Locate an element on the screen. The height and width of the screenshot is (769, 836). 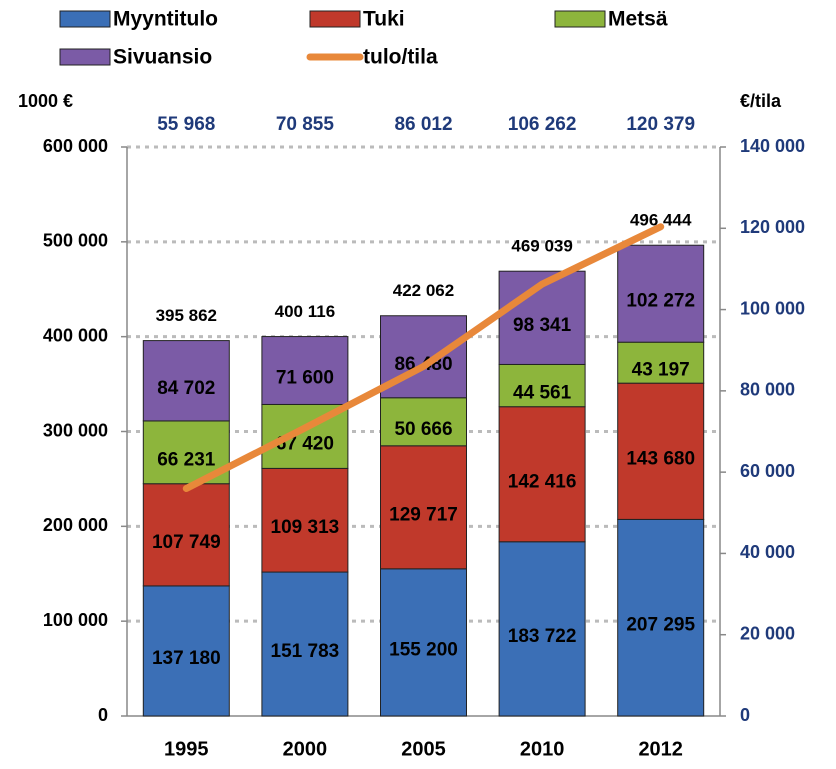
total-label: 496 444 is located at coordinates (661, 220).